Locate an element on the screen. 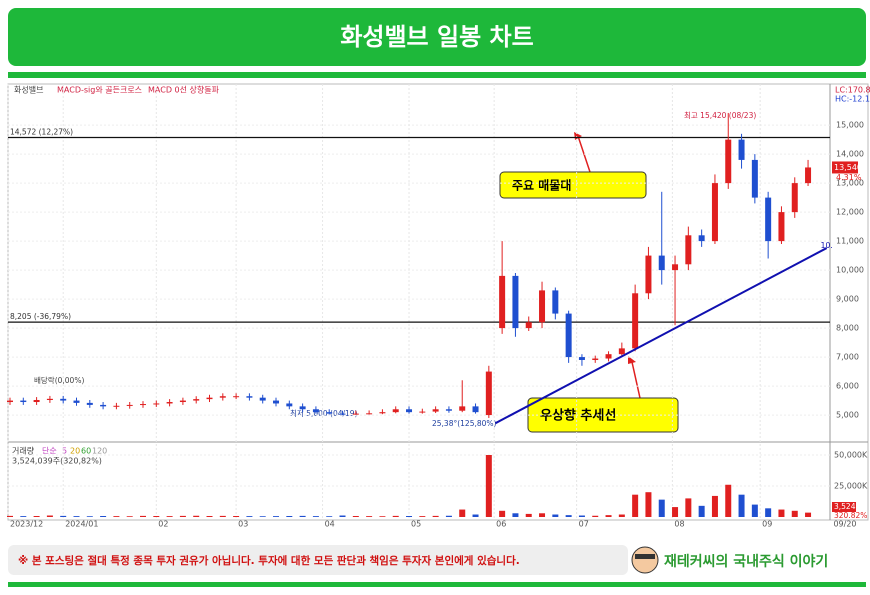 Image resolution: width=870 pixels, height=595 pixels. y-tick-label: 6,000 is located at coordinates (847, 386).